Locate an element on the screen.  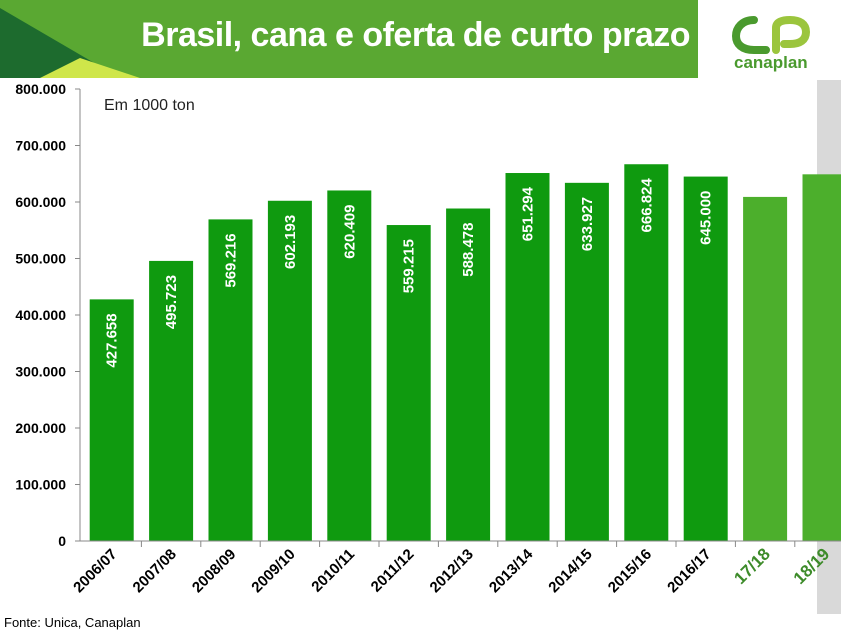
bar-value-label: 559.215 is located at coordinates (409, 266).